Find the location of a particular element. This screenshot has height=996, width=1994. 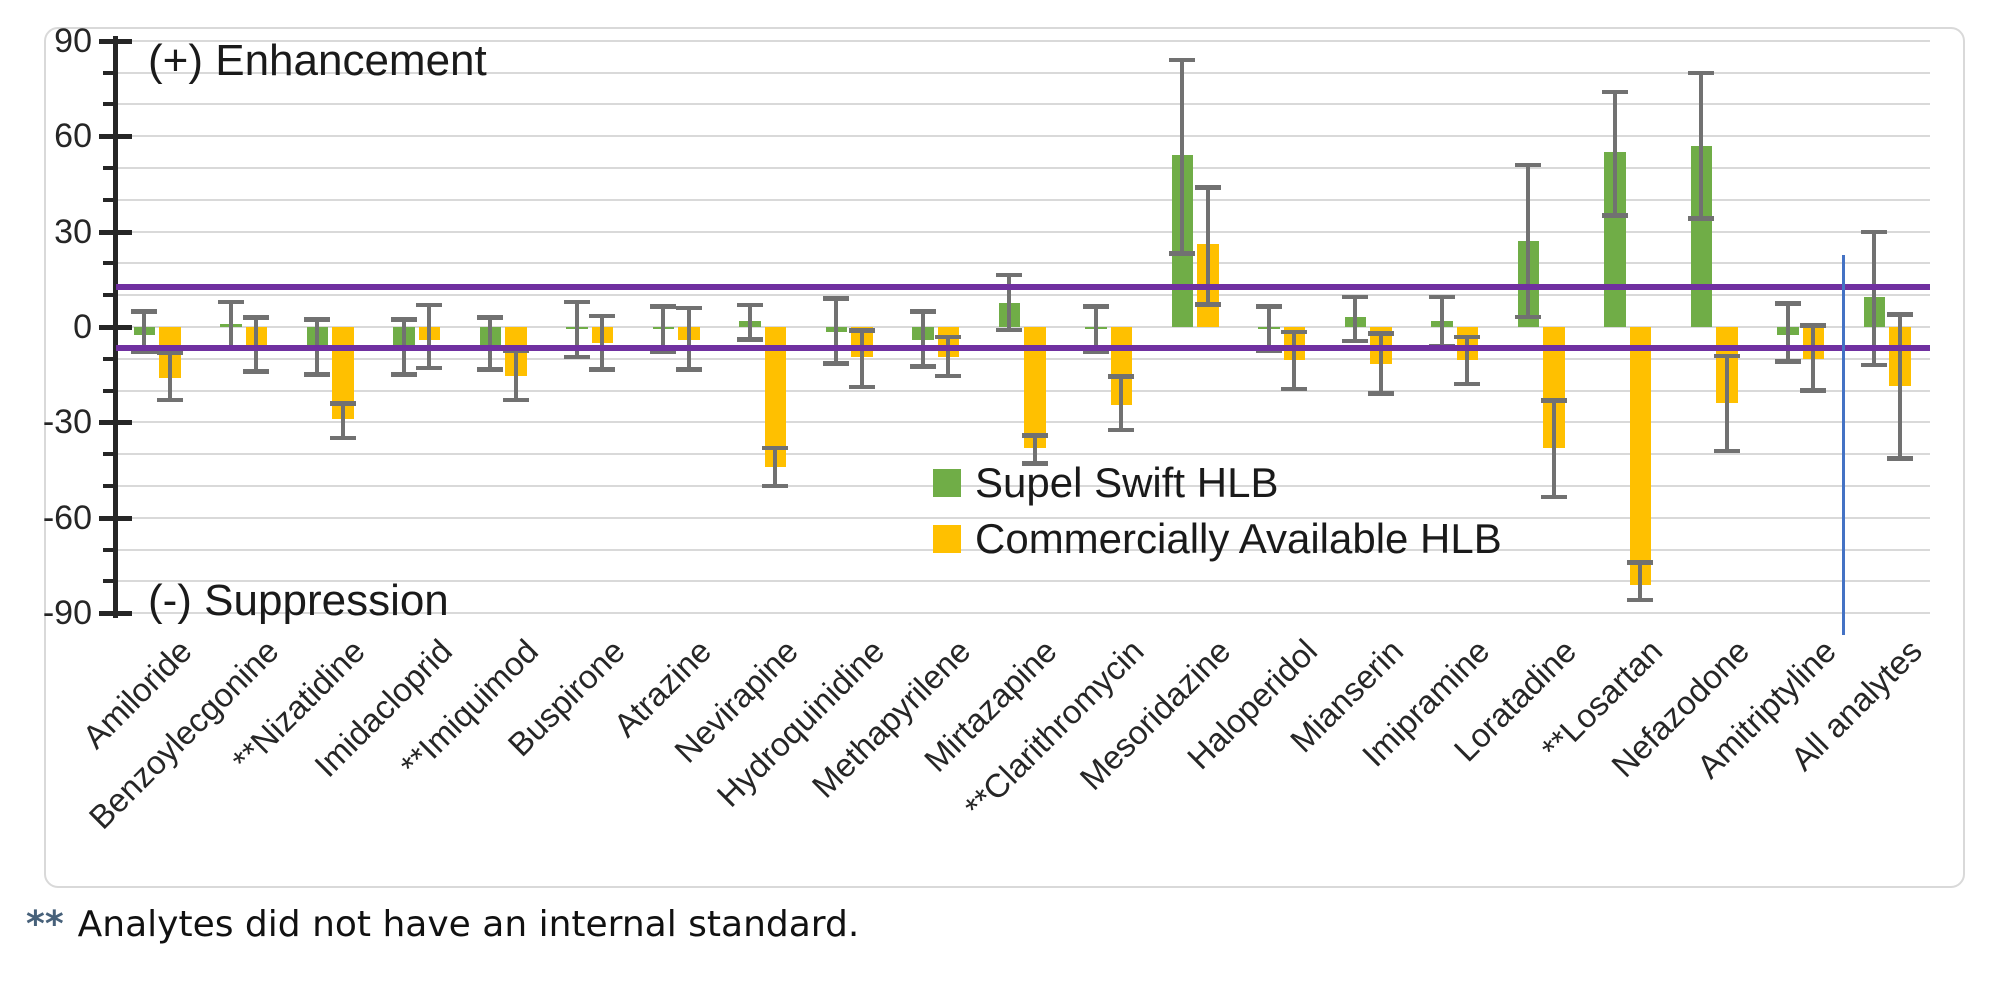

enhancement-annotation: (+) Enhancement is located at coordinates (317, 60).